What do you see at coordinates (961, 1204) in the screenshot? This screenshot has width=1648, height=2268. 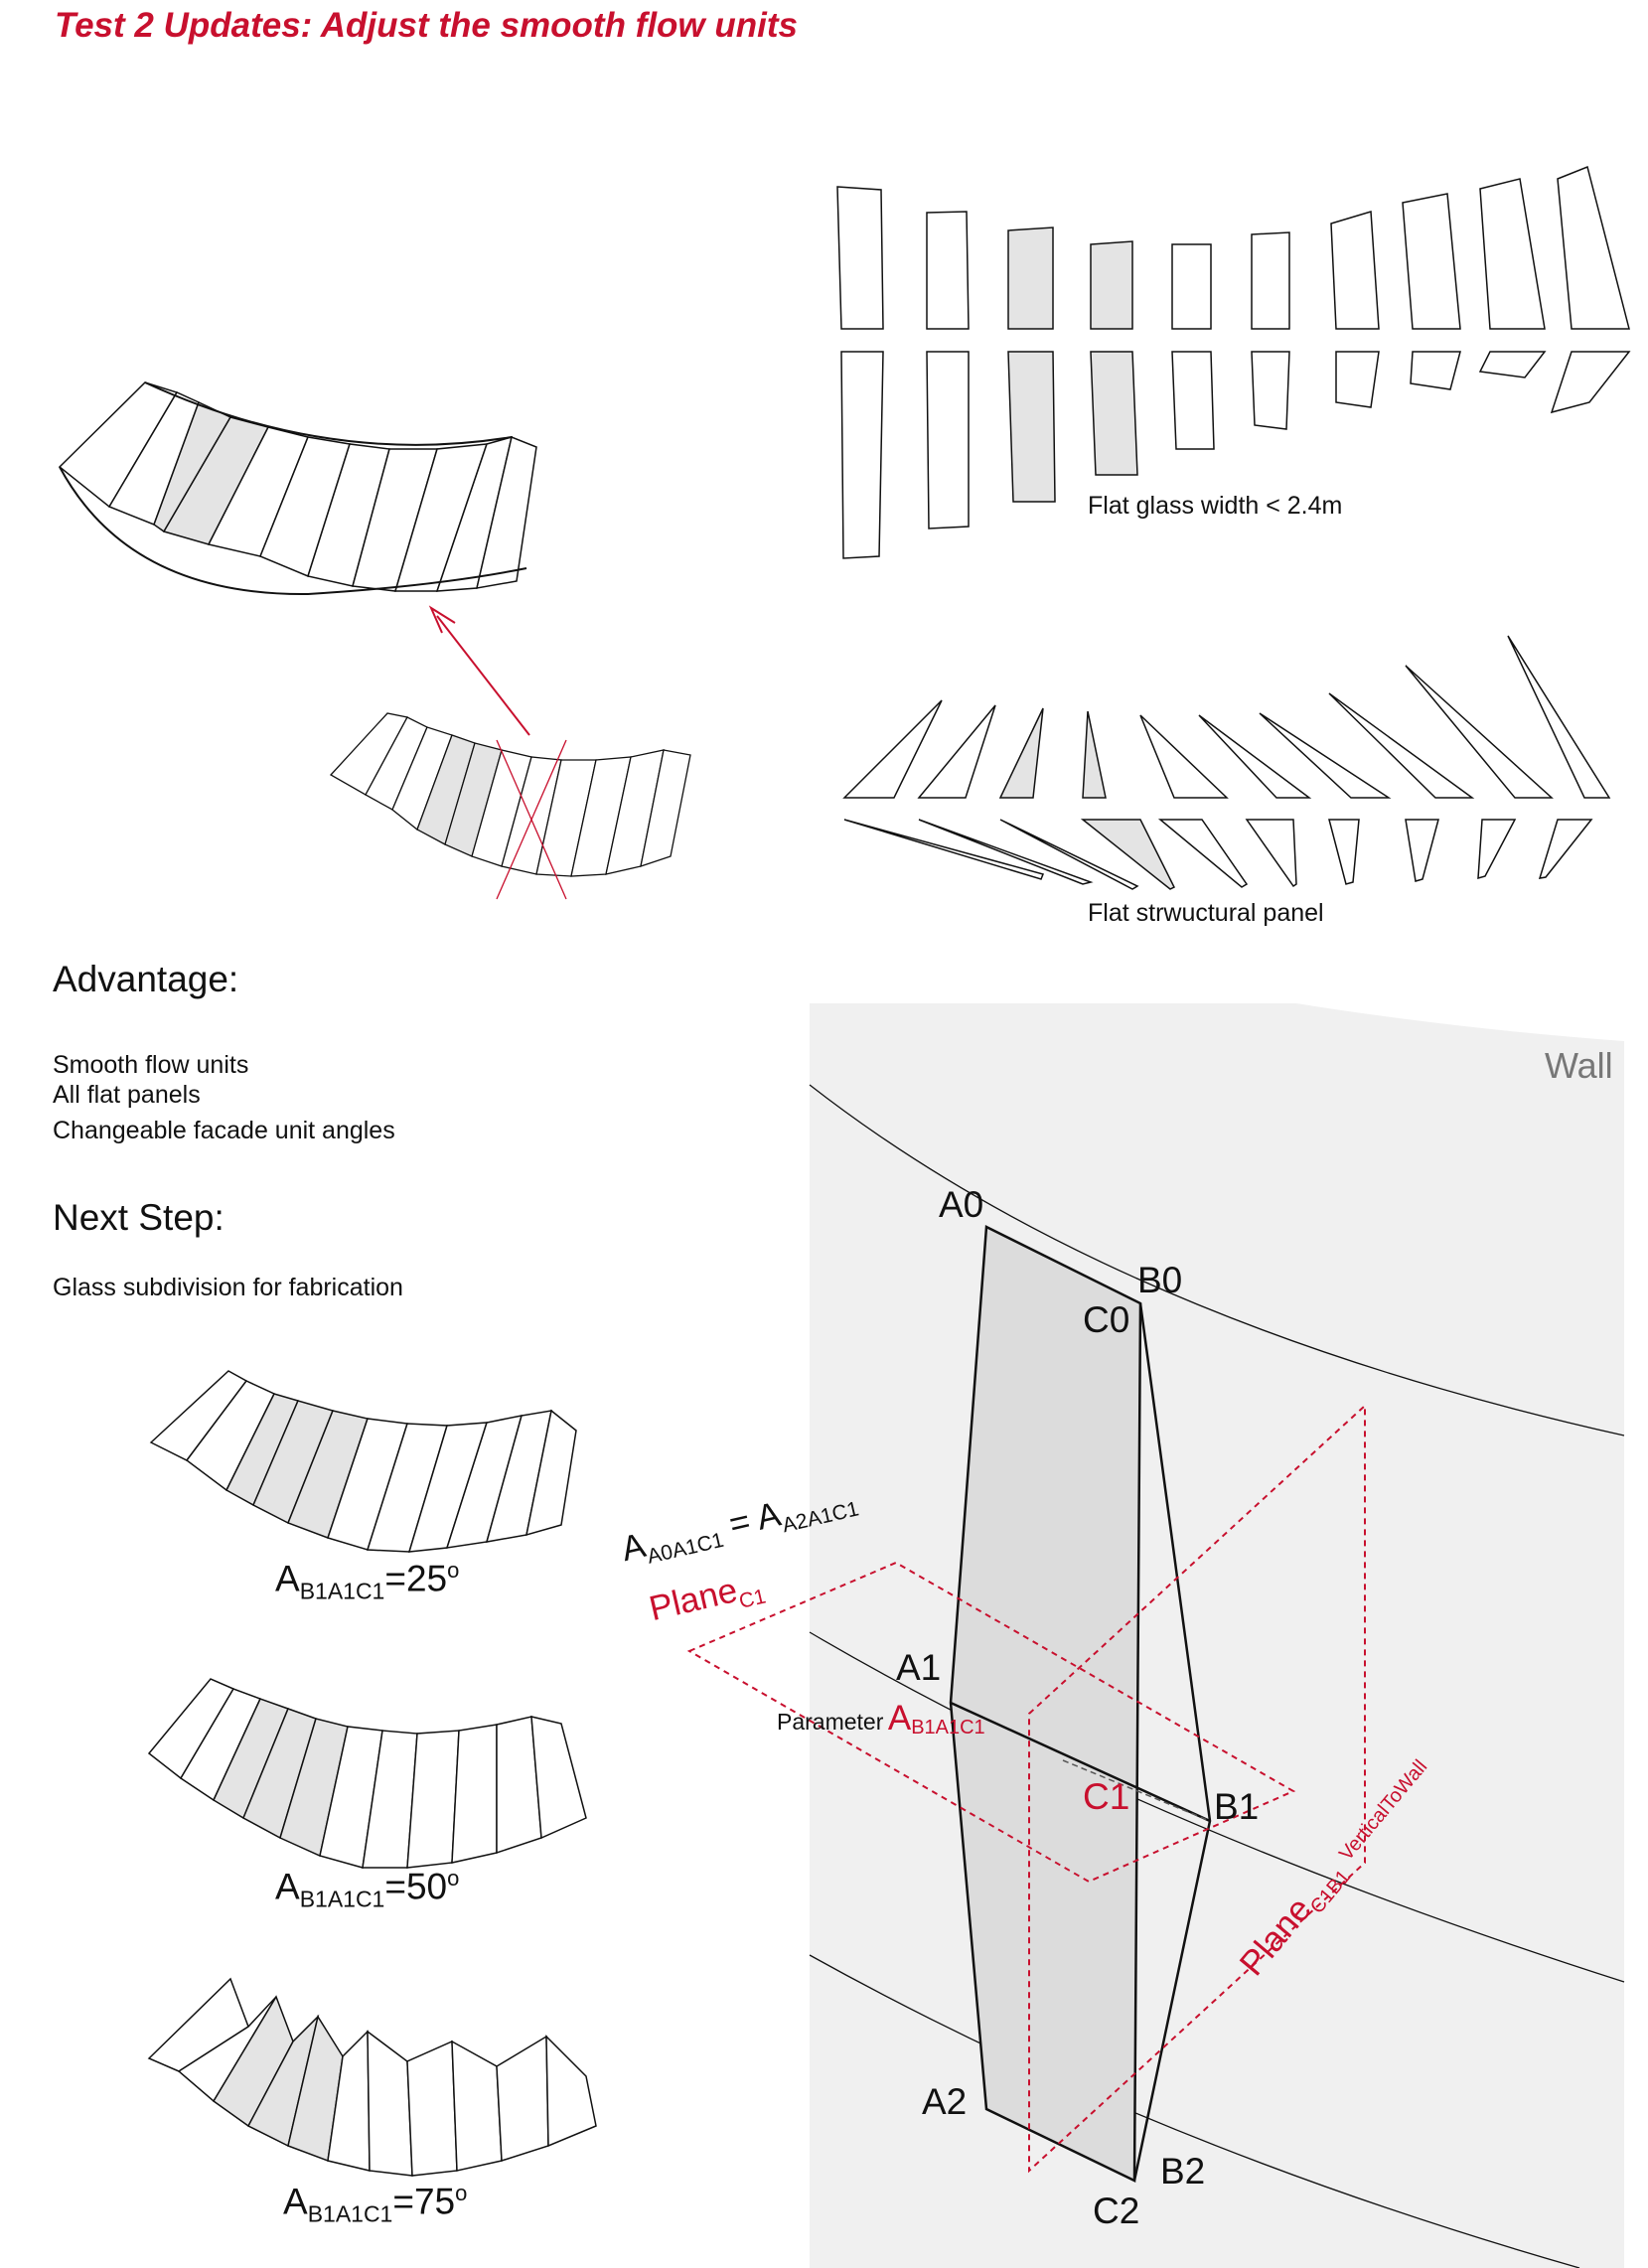 I see `point-label-a0: A0` at bounding box center [961, 1204].